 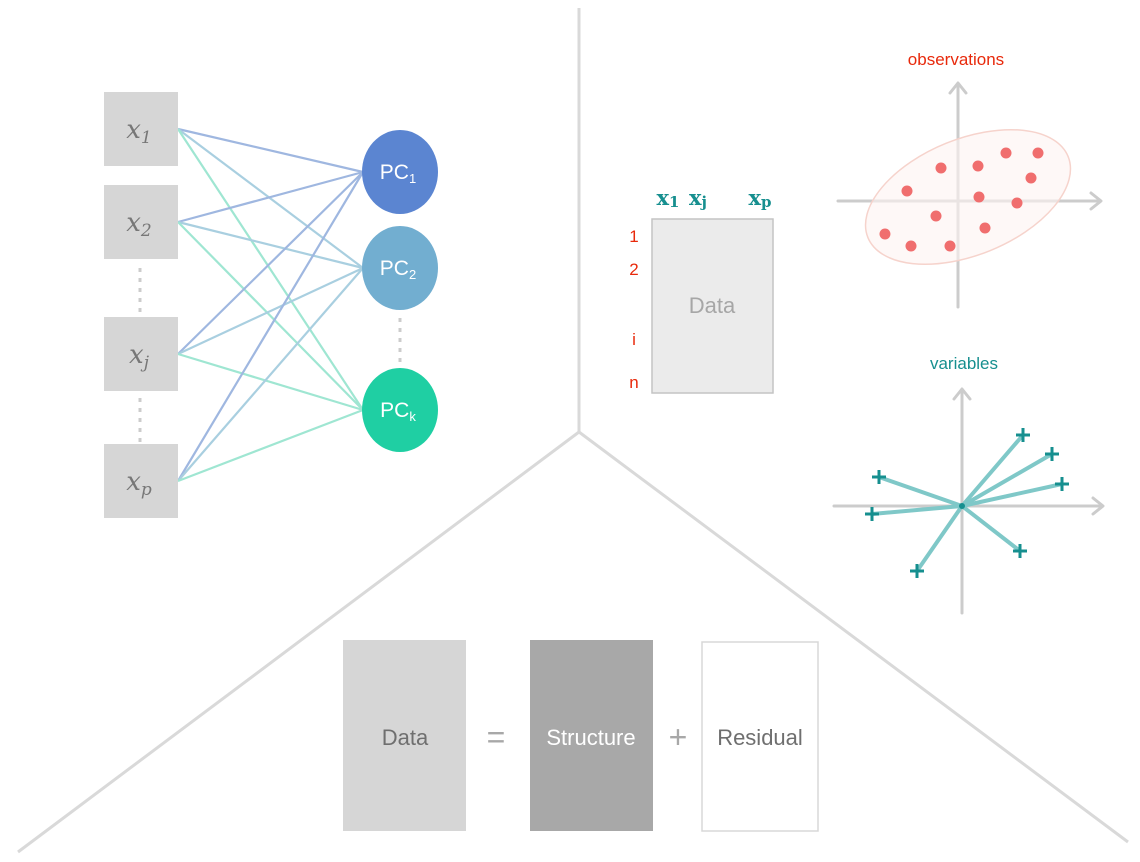 I want to click on equation-data-label: Data, so click(x=405, y=737).